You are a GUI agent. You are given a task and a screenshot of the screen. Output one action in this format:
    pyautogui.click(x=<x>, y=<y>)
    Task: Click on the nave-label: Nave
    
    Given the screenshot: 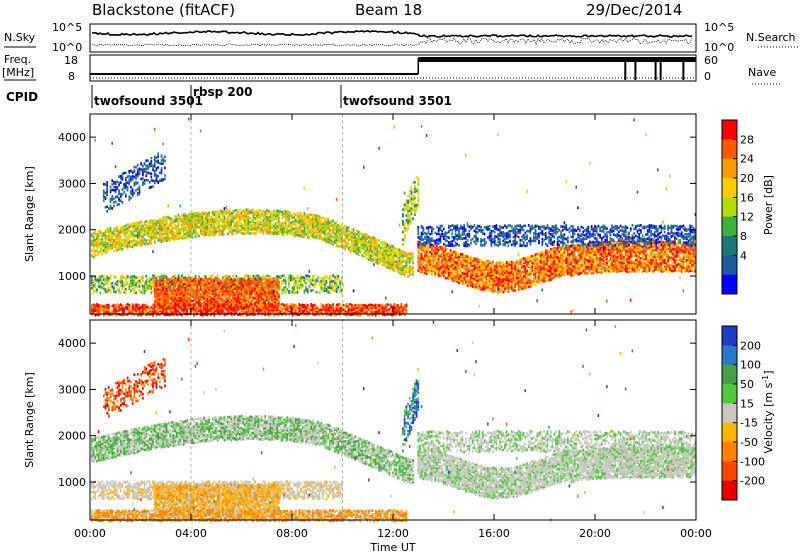 What is the action you would take?
    pyautogui.click(x=762, y=72)
    